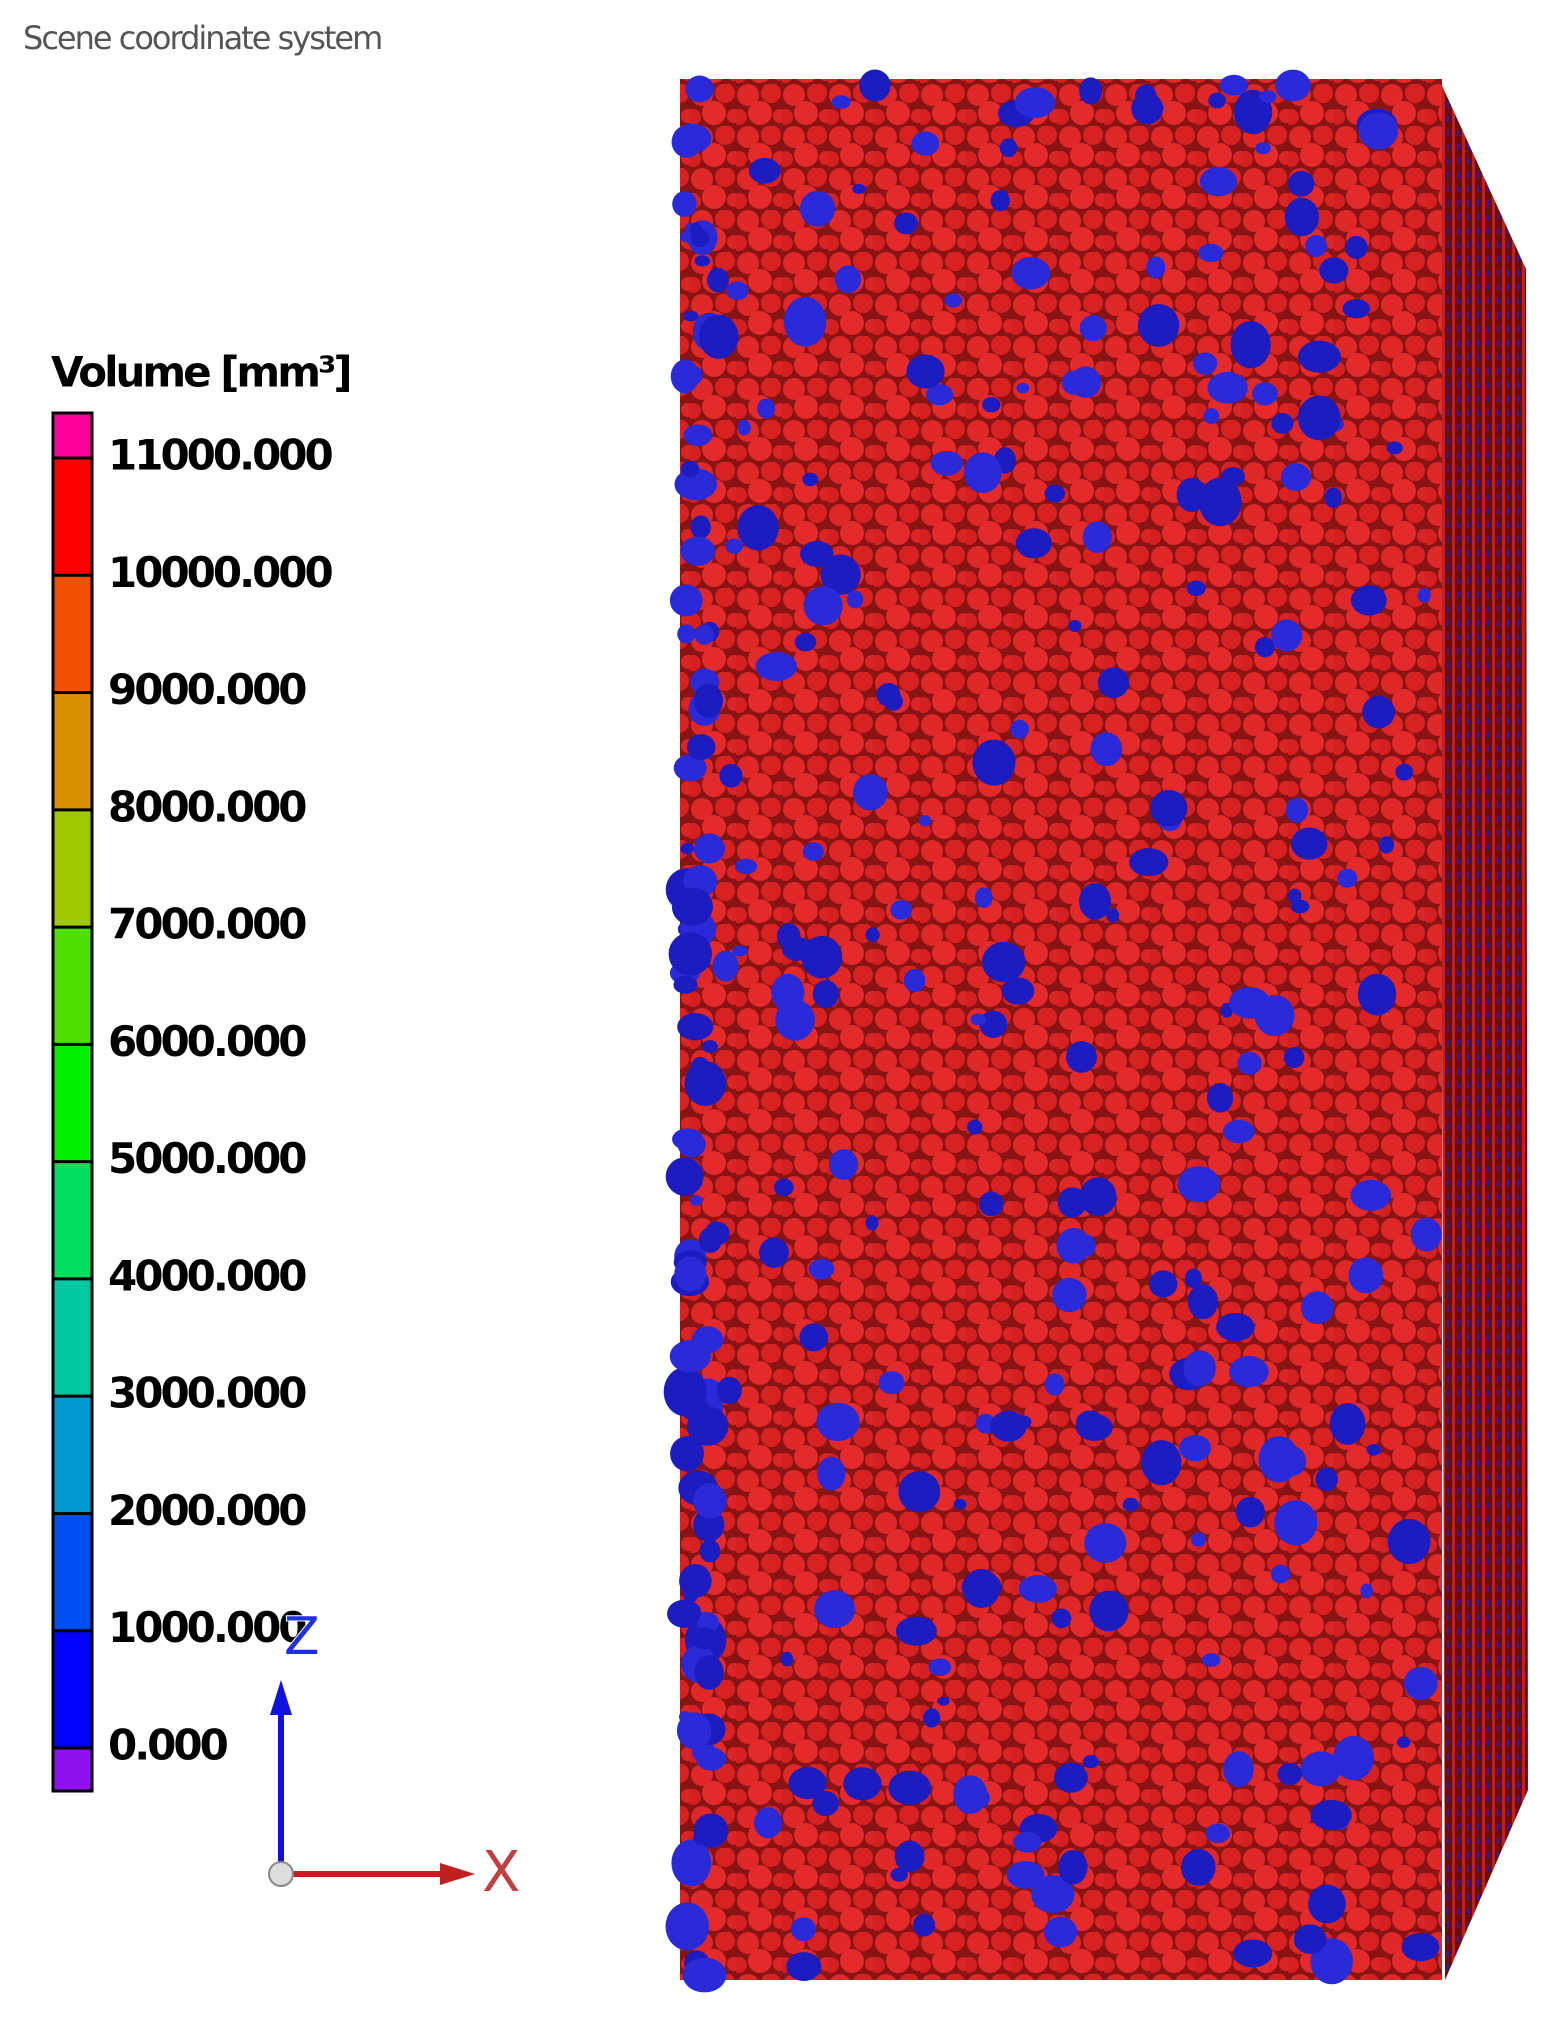 Image resolution: width=1560 pixels, height=2027 pixels. I want to click on tick-label: 1000.000, so click(207, 1627).